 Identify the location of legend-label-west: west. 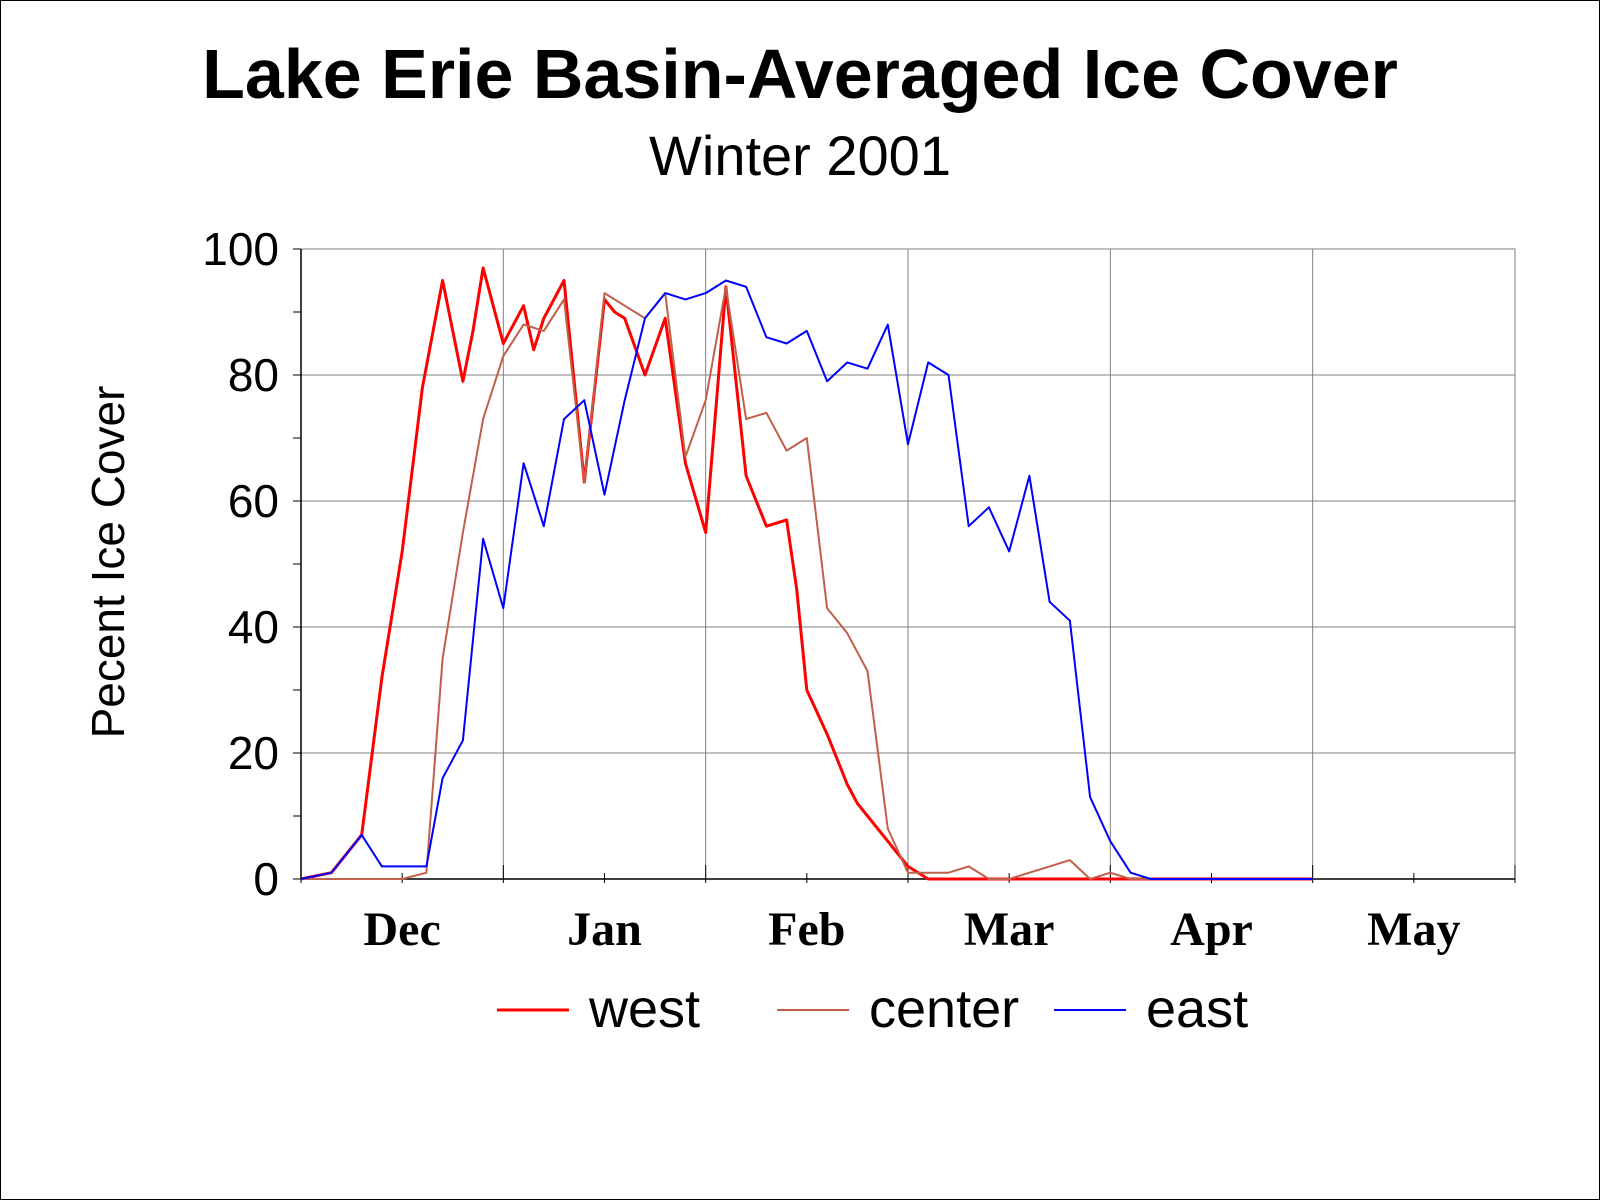
(644, 1009).